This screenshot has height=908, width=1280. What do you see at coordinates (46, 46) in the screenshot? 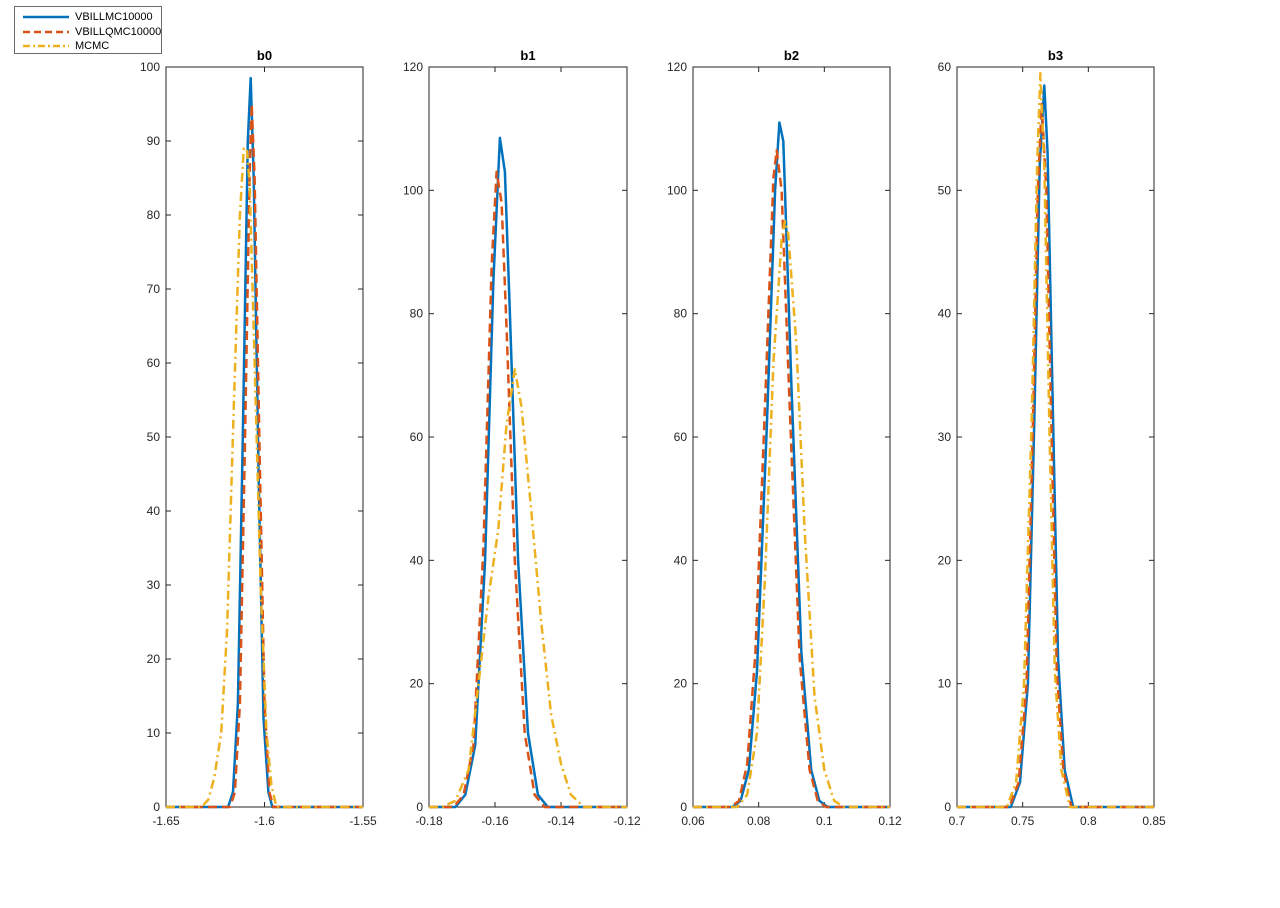
I see `legend-line-dashdot-icon` at bounding box center [46, 46].